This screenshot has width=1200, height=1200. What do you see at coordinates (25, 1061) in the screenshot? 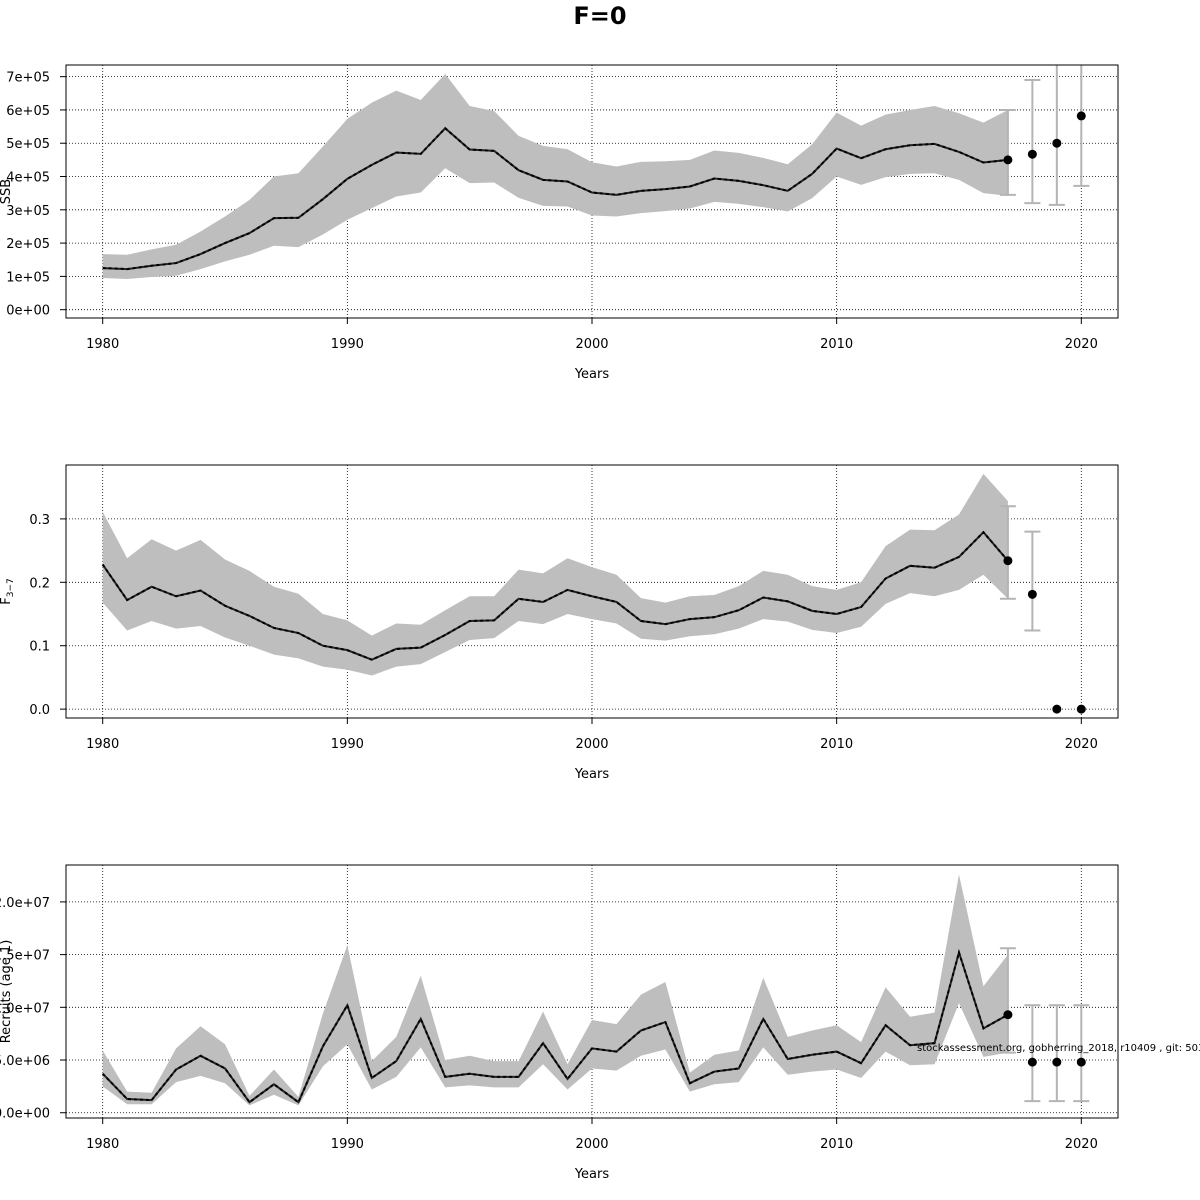
I see `y-tick-label: 5.0e+06` at bounding box center [25, 1061].